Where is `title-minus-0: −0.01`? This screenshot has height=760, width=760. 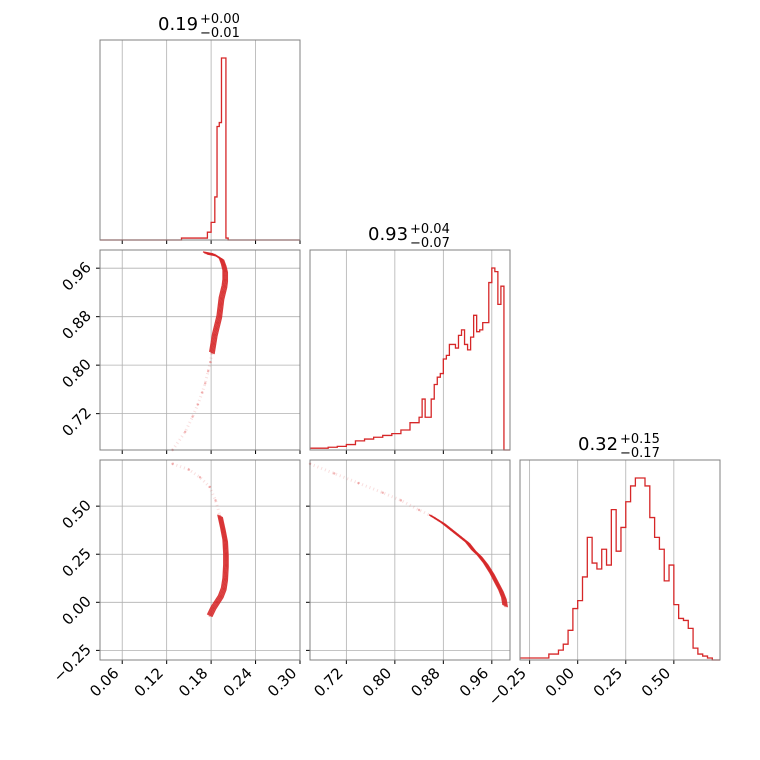
title-minus-0: −0.01 is located at coordinates (220, 33).